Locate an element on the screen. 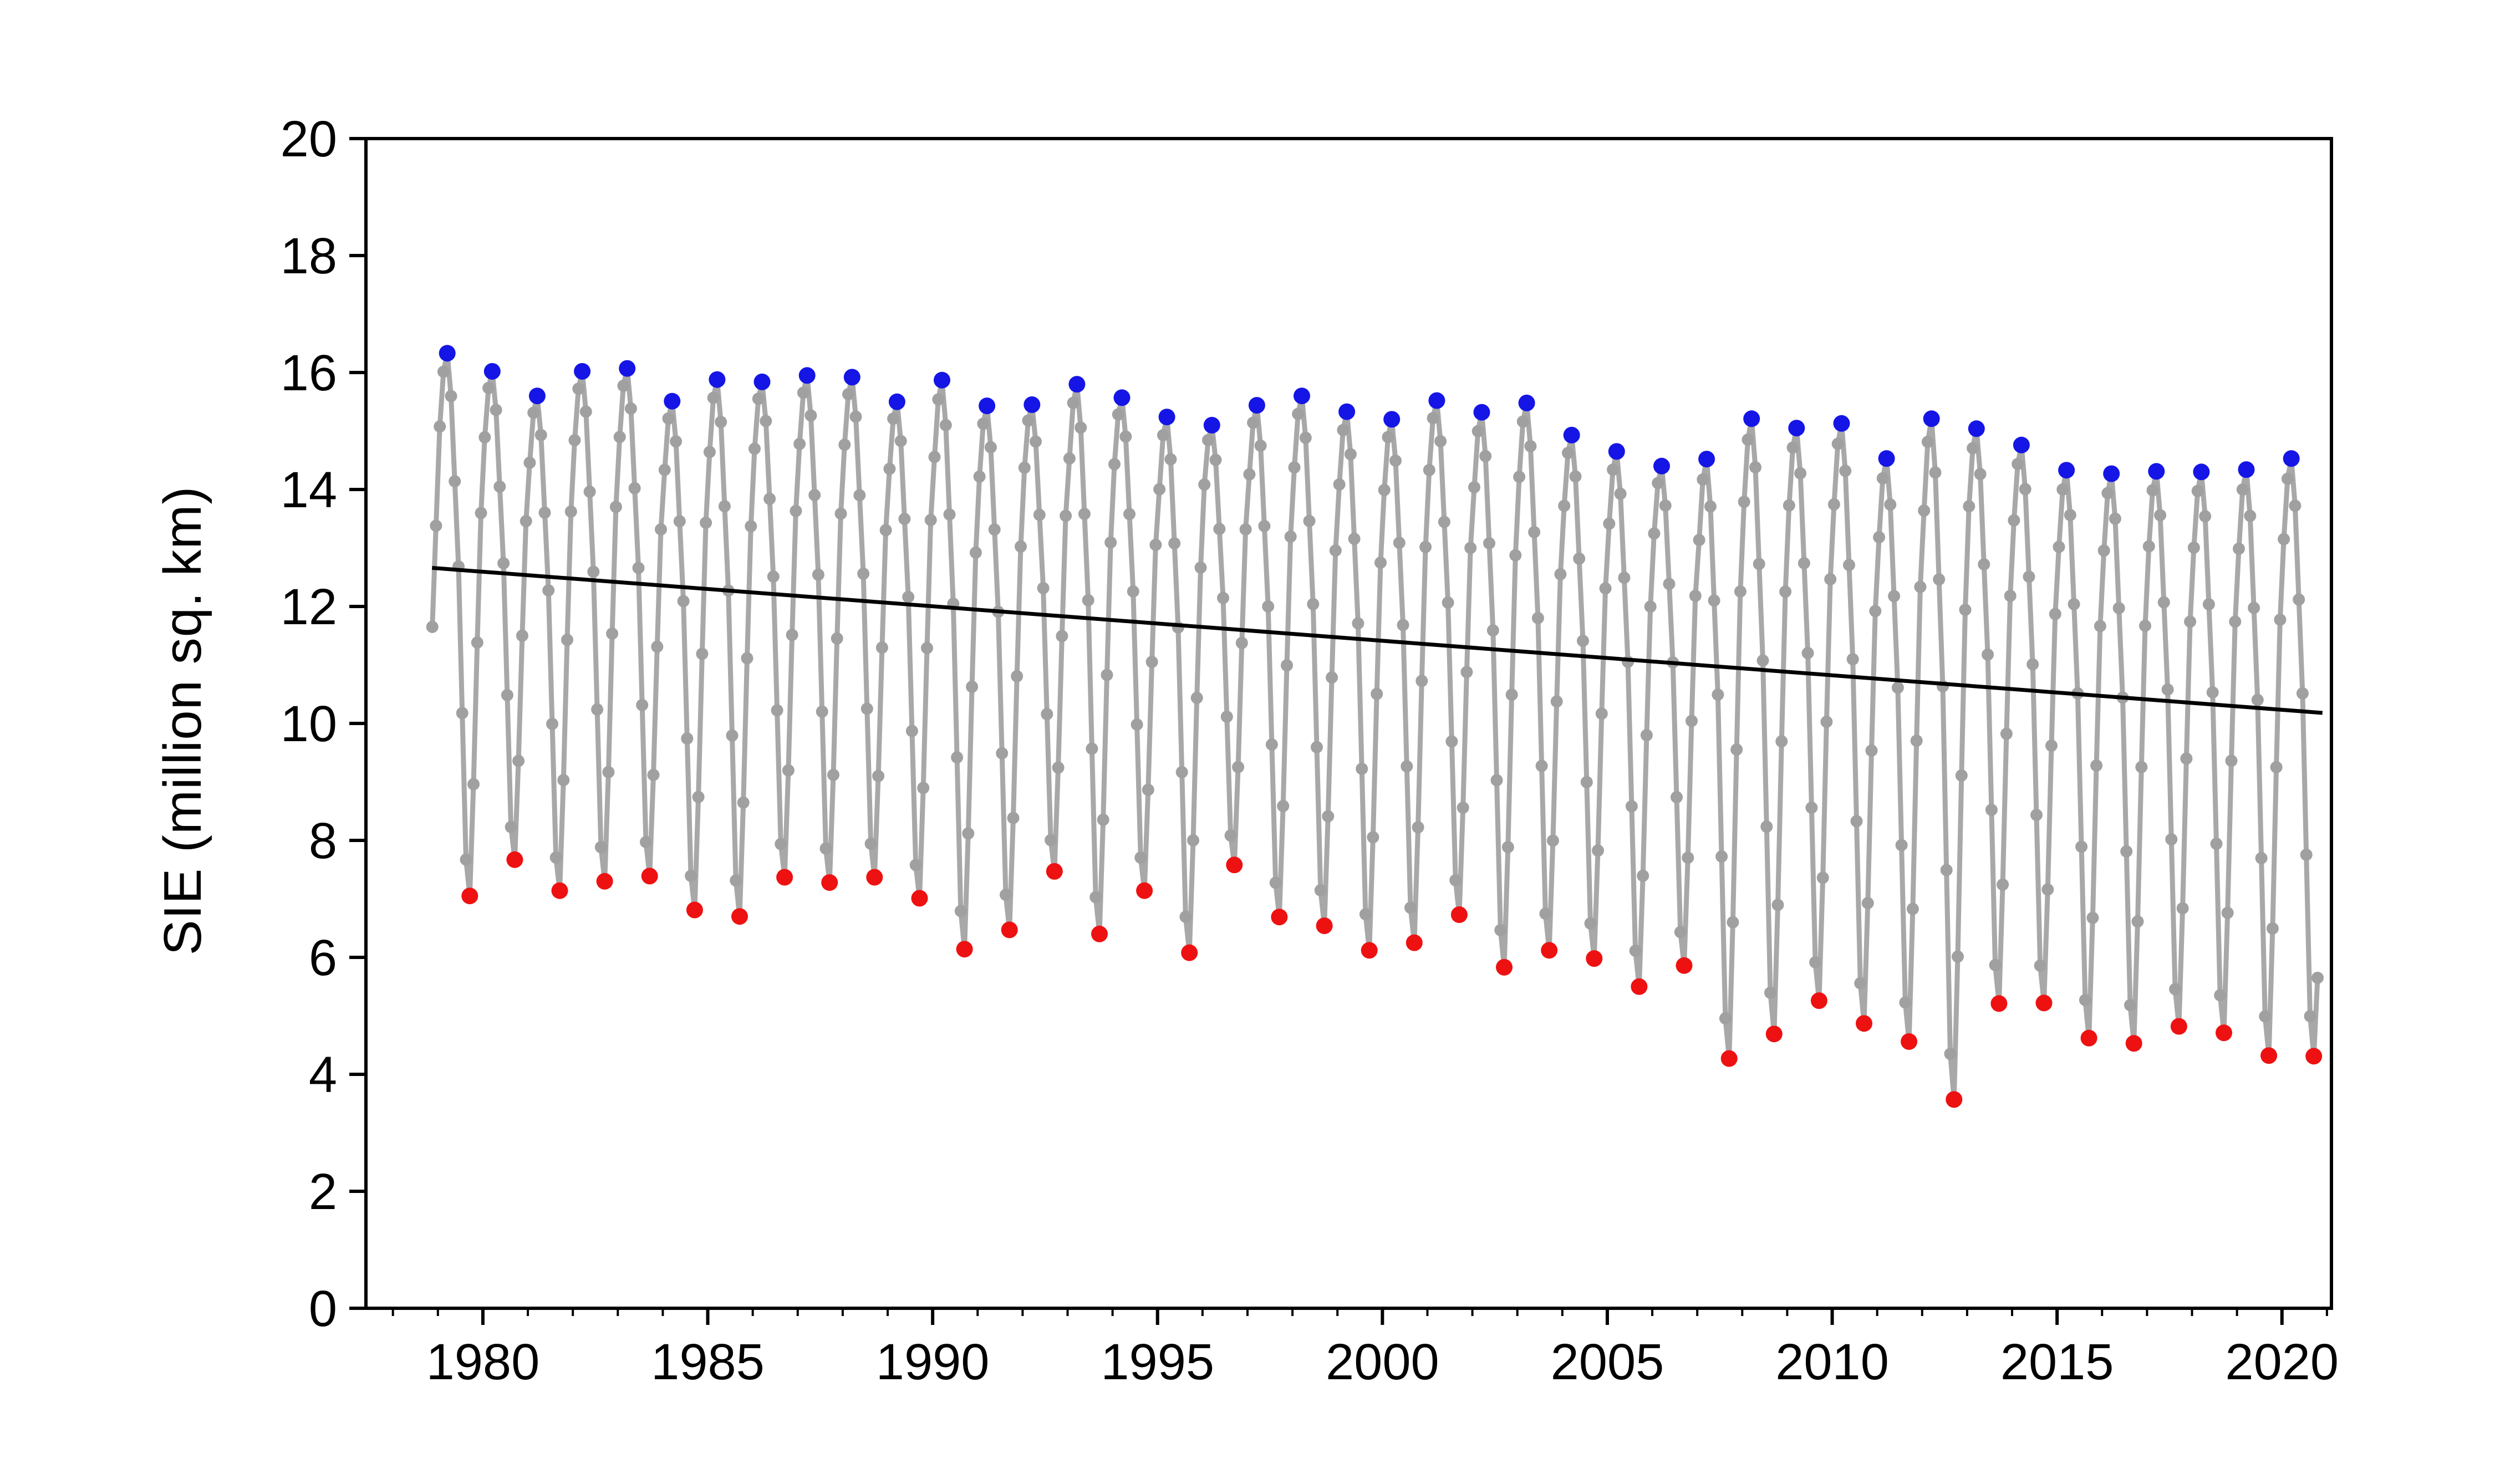  y-axis-title: SIE (million sq. km) is located at coordinates (182, 721).